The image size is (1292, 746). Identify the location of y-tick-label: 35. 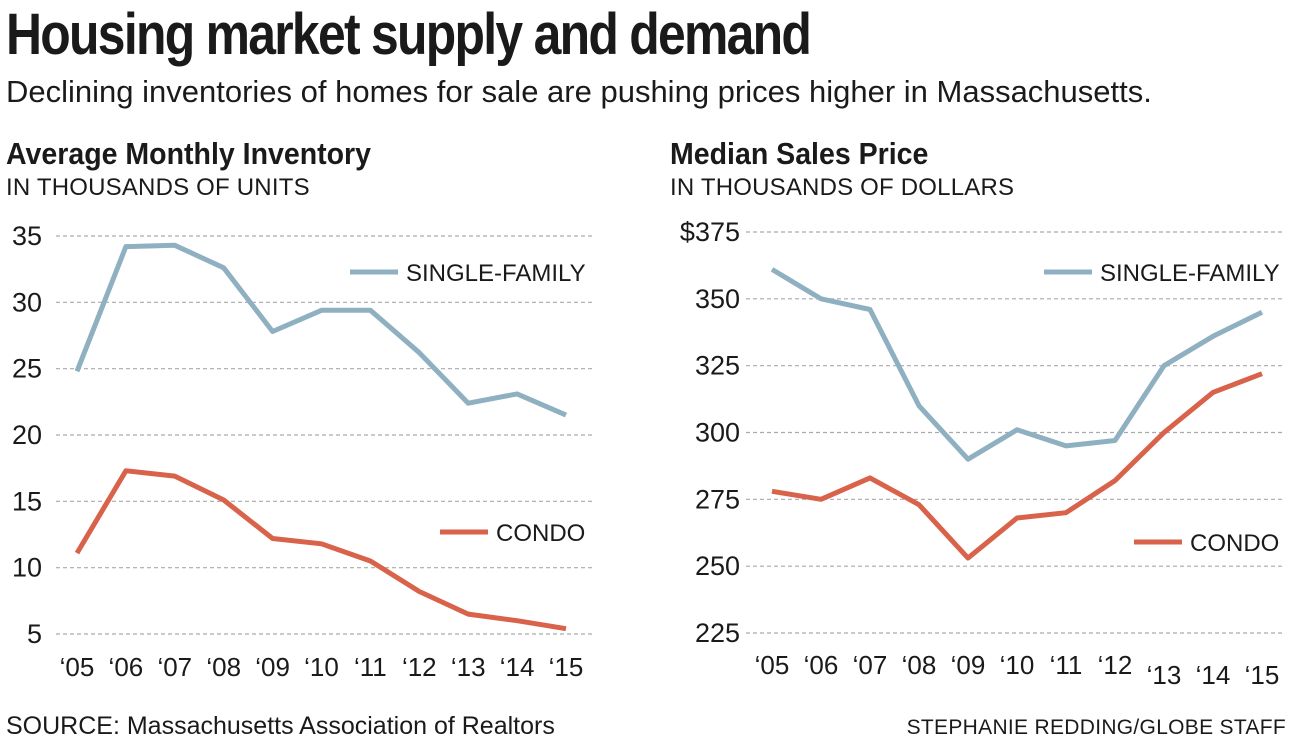
(27, 236).